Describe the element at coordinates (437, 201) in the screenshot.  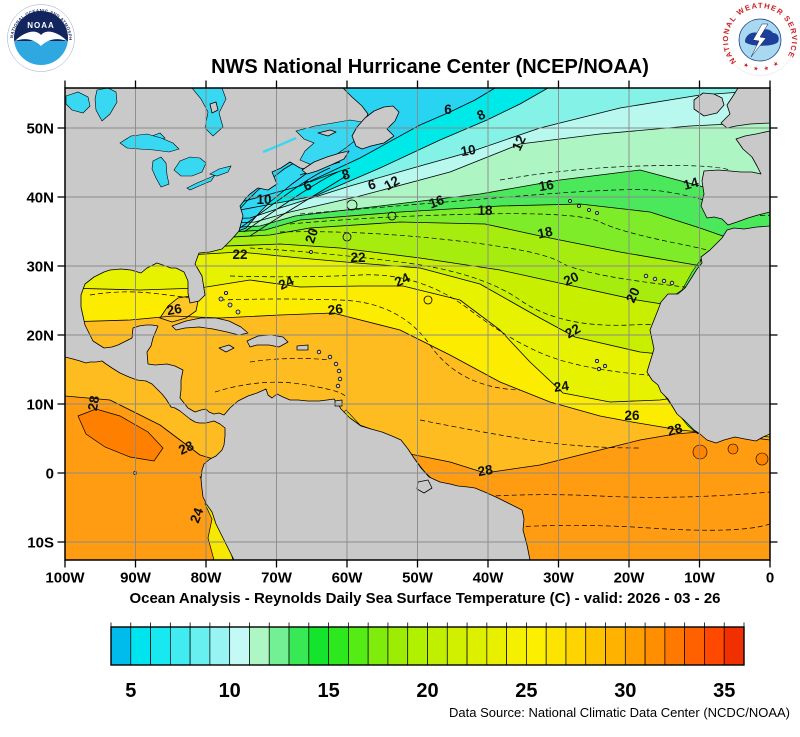
I see `contour-label: 16` at that location.